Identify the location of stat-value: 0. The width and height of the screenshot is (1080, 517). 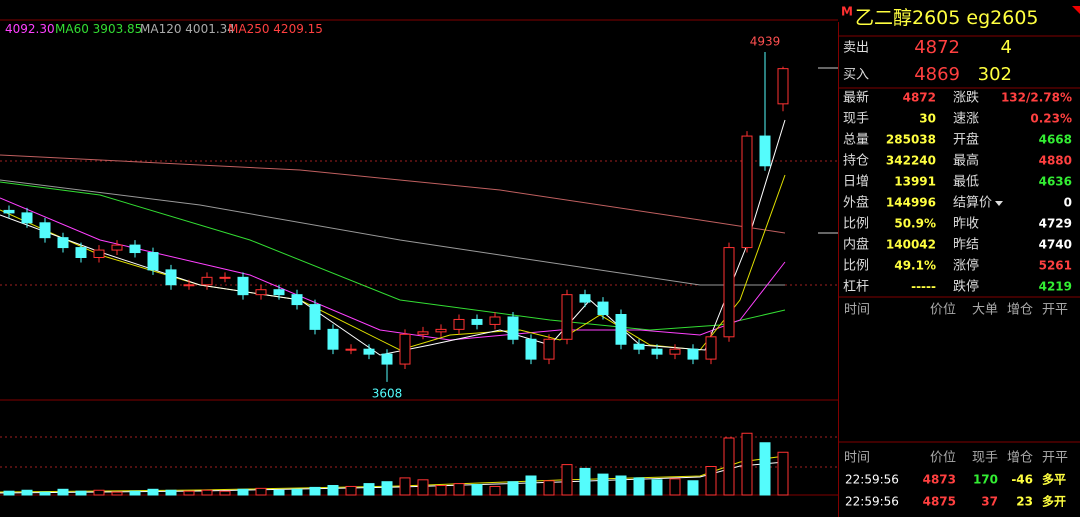
(1068, 203).